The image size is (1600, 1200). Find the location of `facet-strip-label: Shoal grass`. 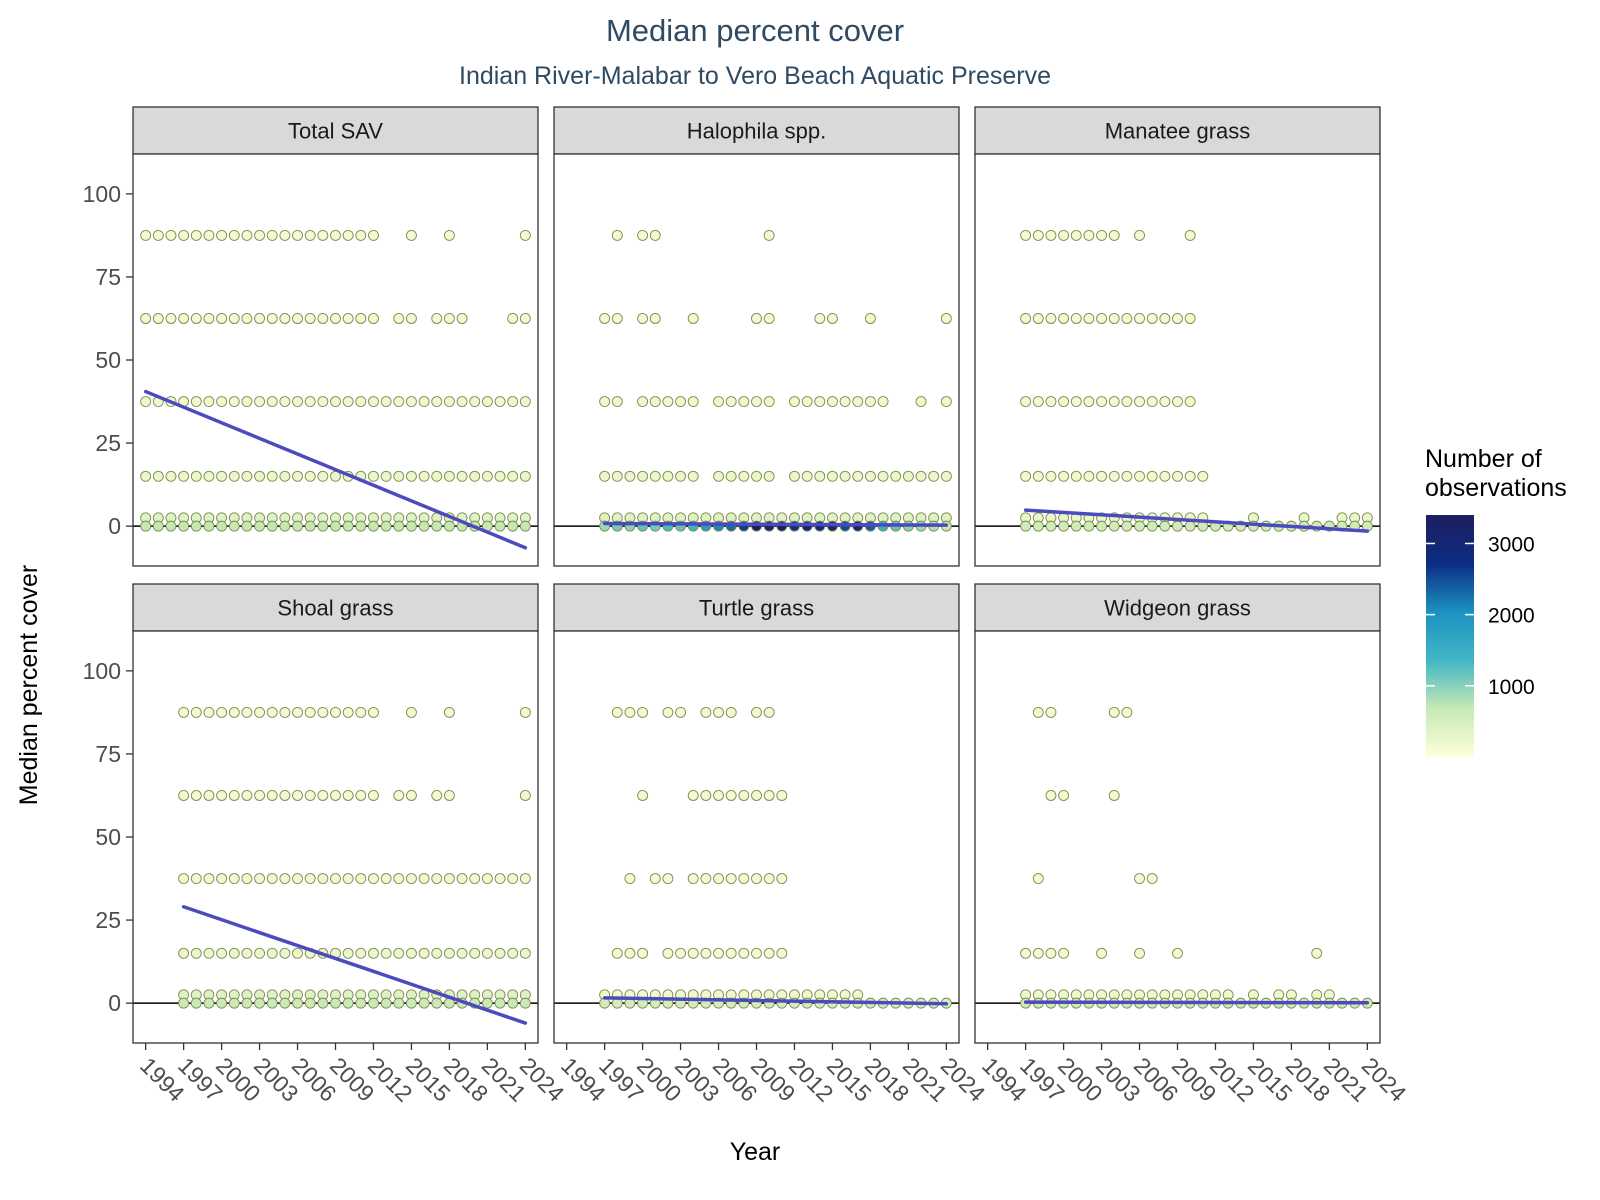

facet-strip-label: Shoal grass is located at coordinates (335, 608).